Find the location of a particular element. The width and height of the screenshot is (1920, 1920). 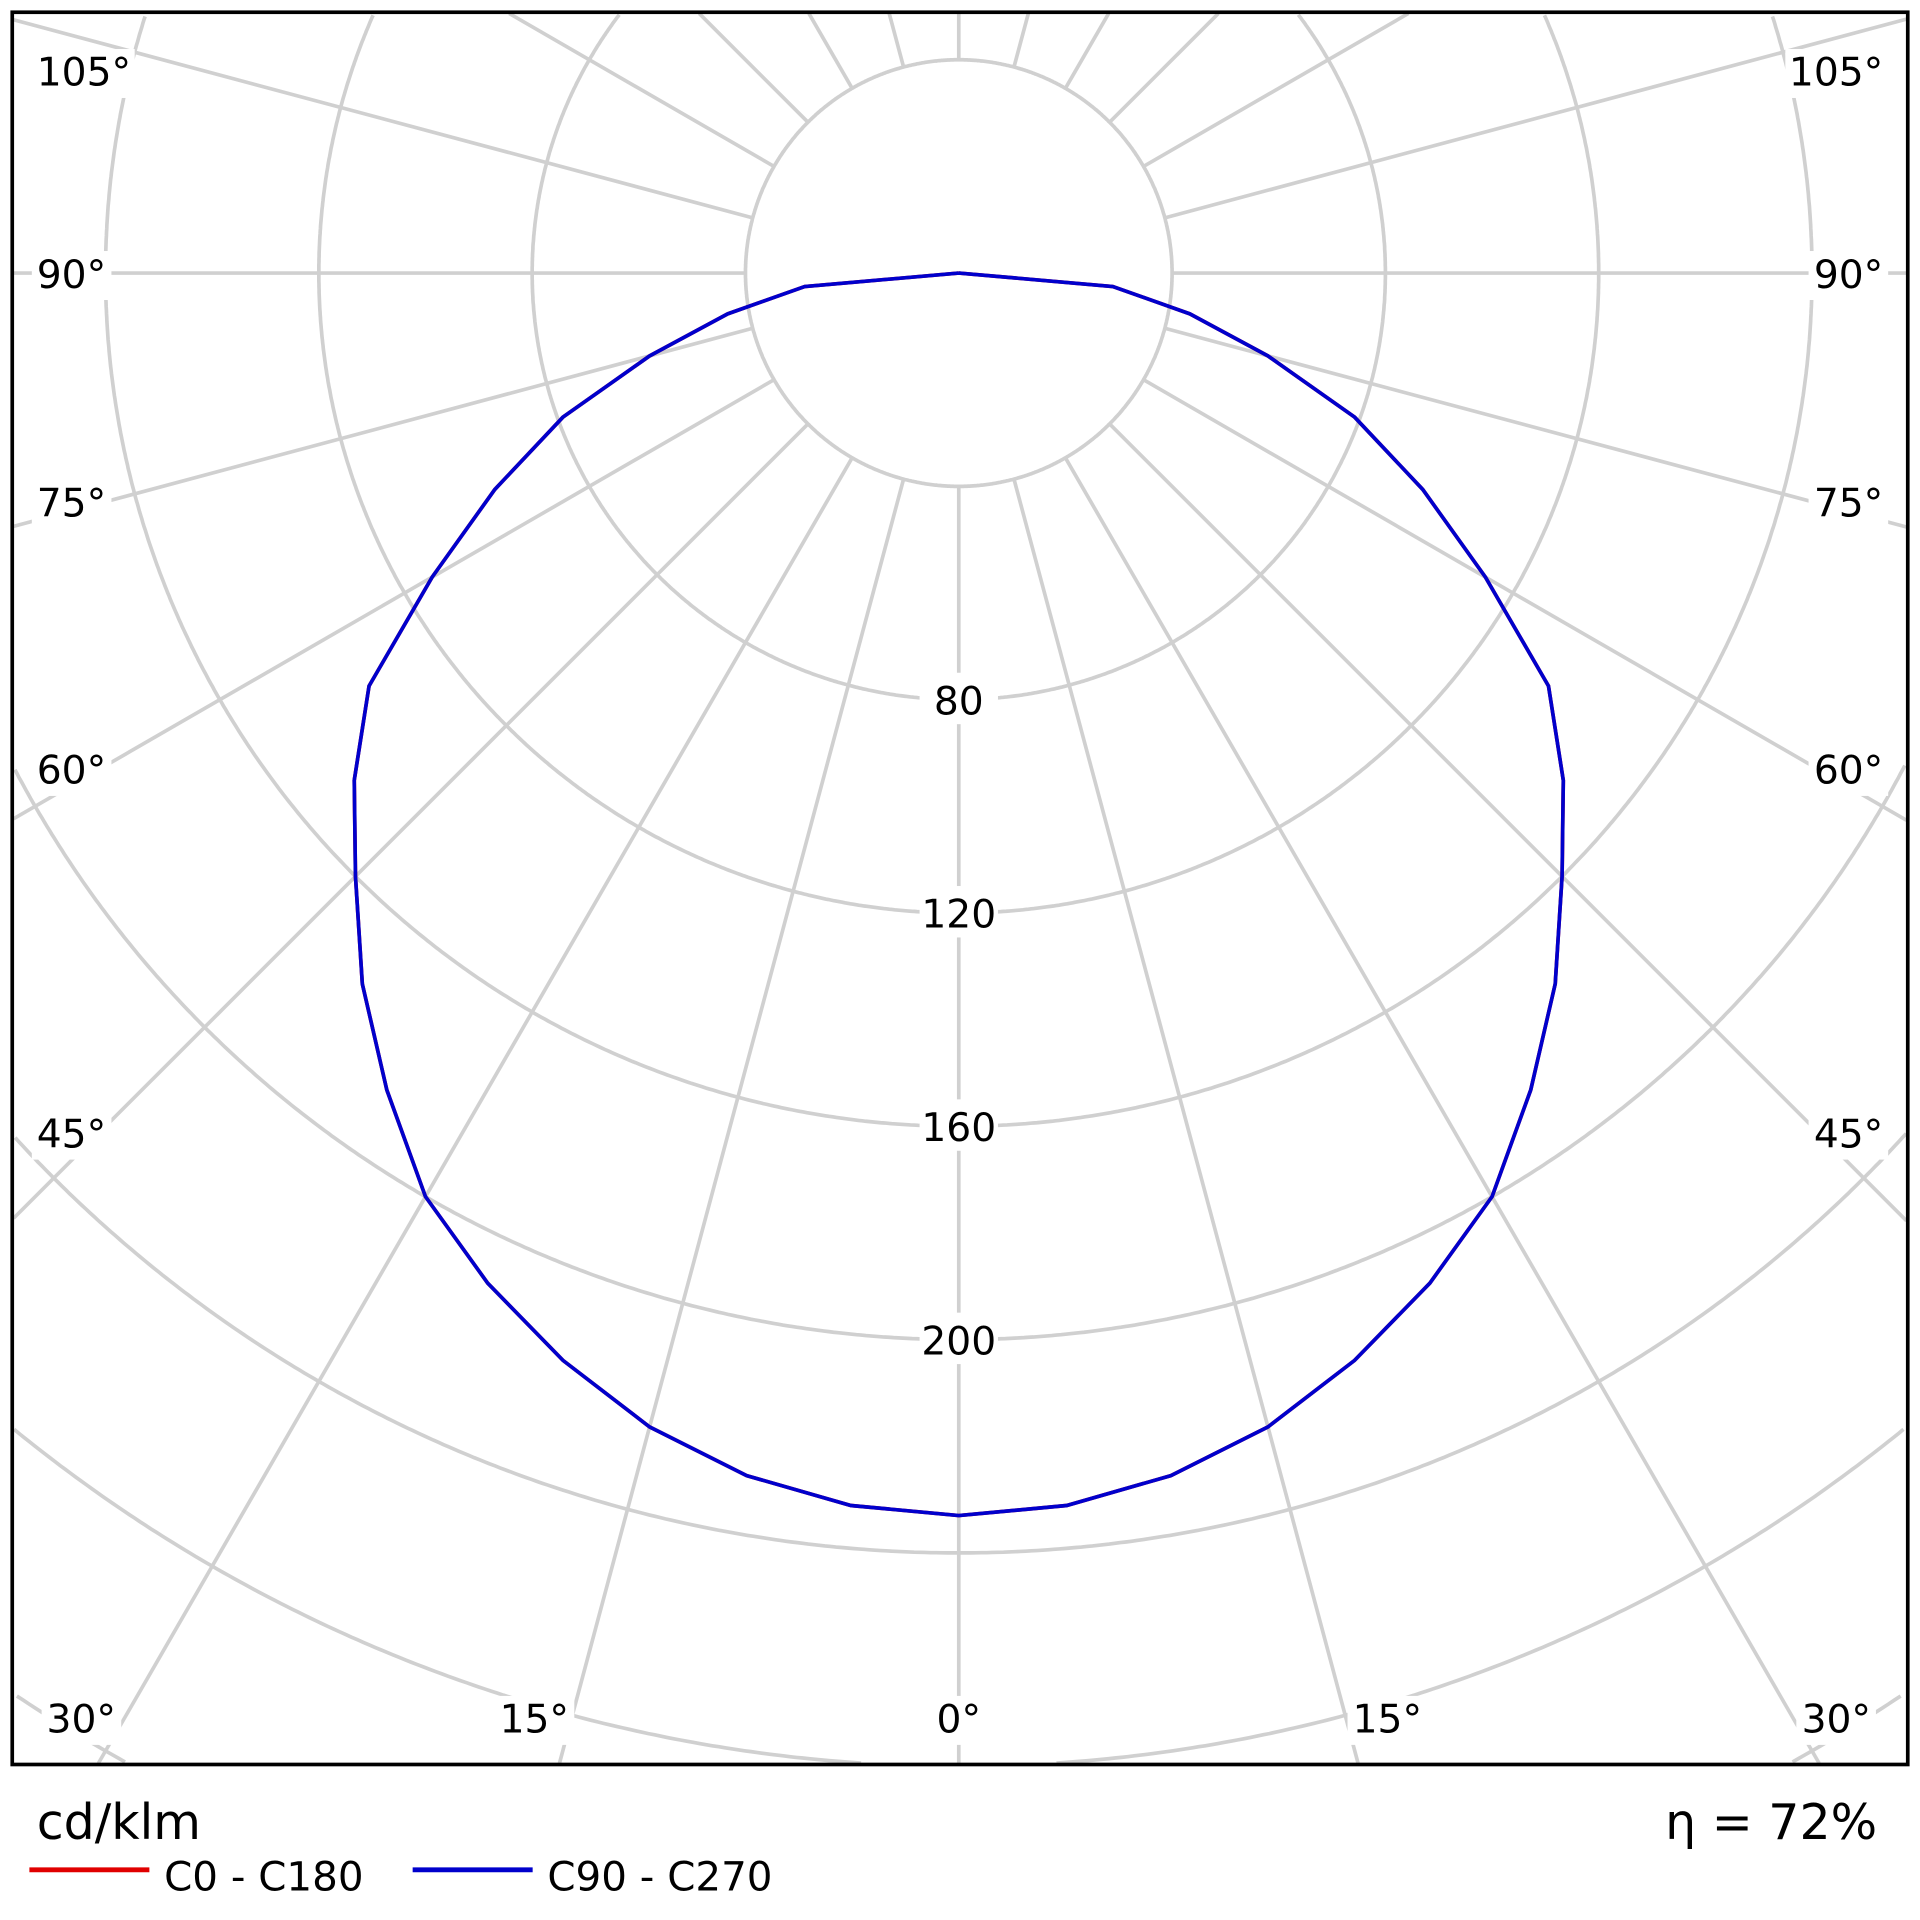

angle-label-left-0: 105° is located at coordinates (84, 73).